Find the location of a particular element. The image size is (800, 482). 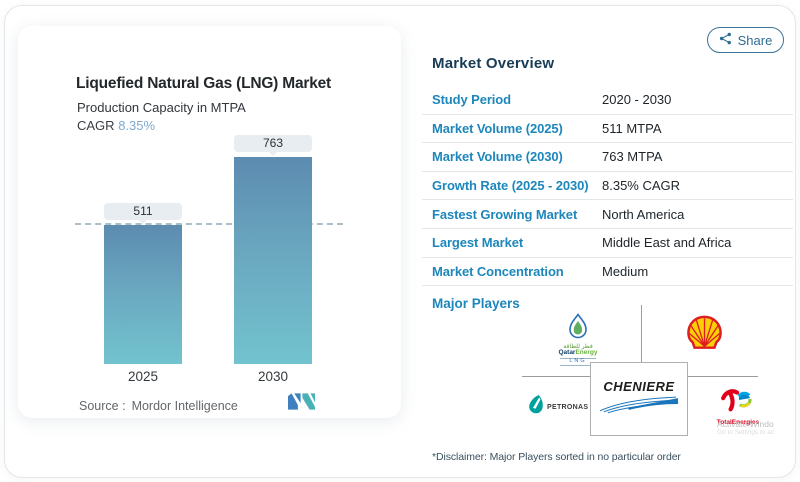

player-shell-logo is located at coordinates (704, 335).